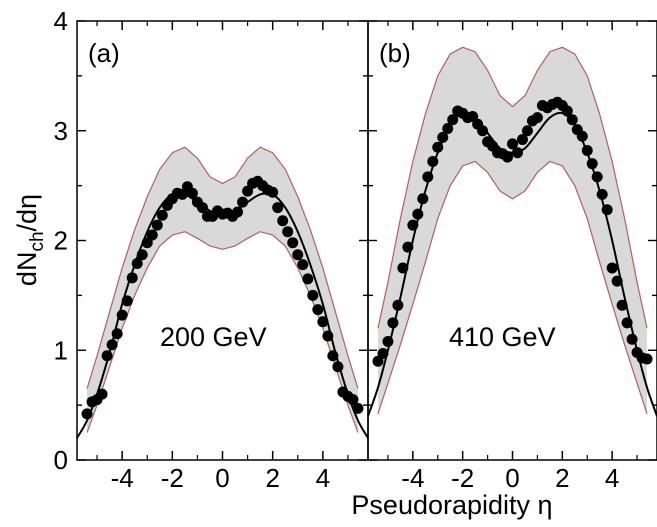 The width and height of the screenshot is (657, 527). What do you see at coordinates (61, 131) in the screenshot?
I see `y-tick-label: 3` at bounding box center [61, 131].